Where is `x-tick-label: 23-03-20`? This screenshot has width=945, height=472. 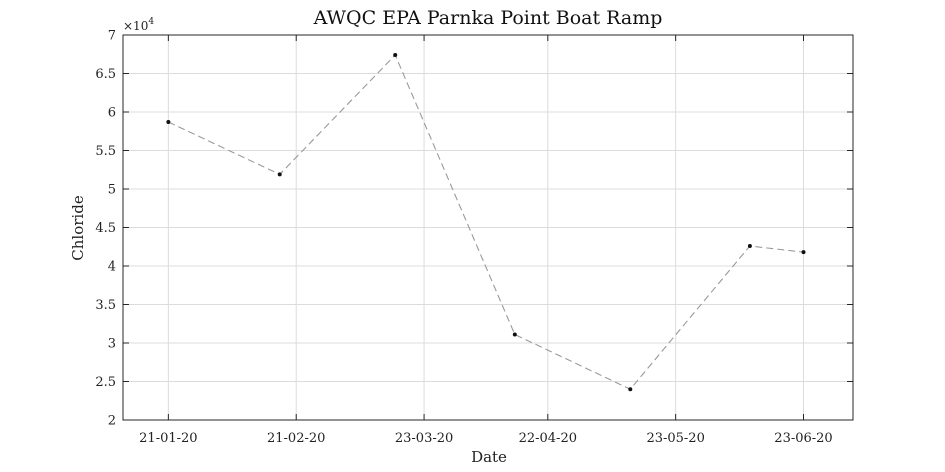
x-tick-label: 23-03-20 is located at coordinates (424, 438).